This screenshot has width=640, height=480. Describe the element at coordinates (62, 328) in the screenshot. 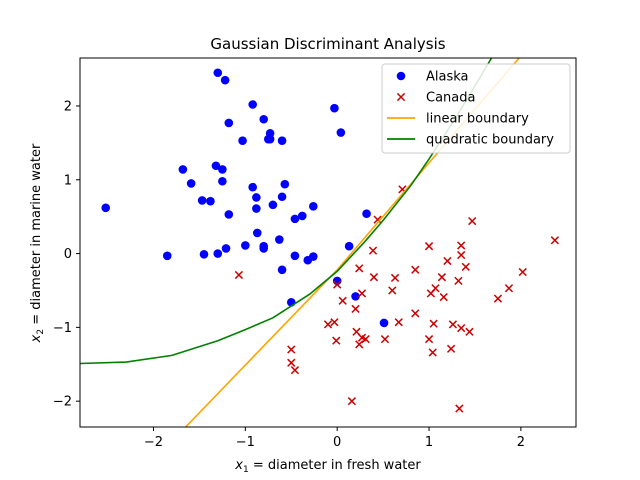

I see `y-tick-label: −1` at that location.